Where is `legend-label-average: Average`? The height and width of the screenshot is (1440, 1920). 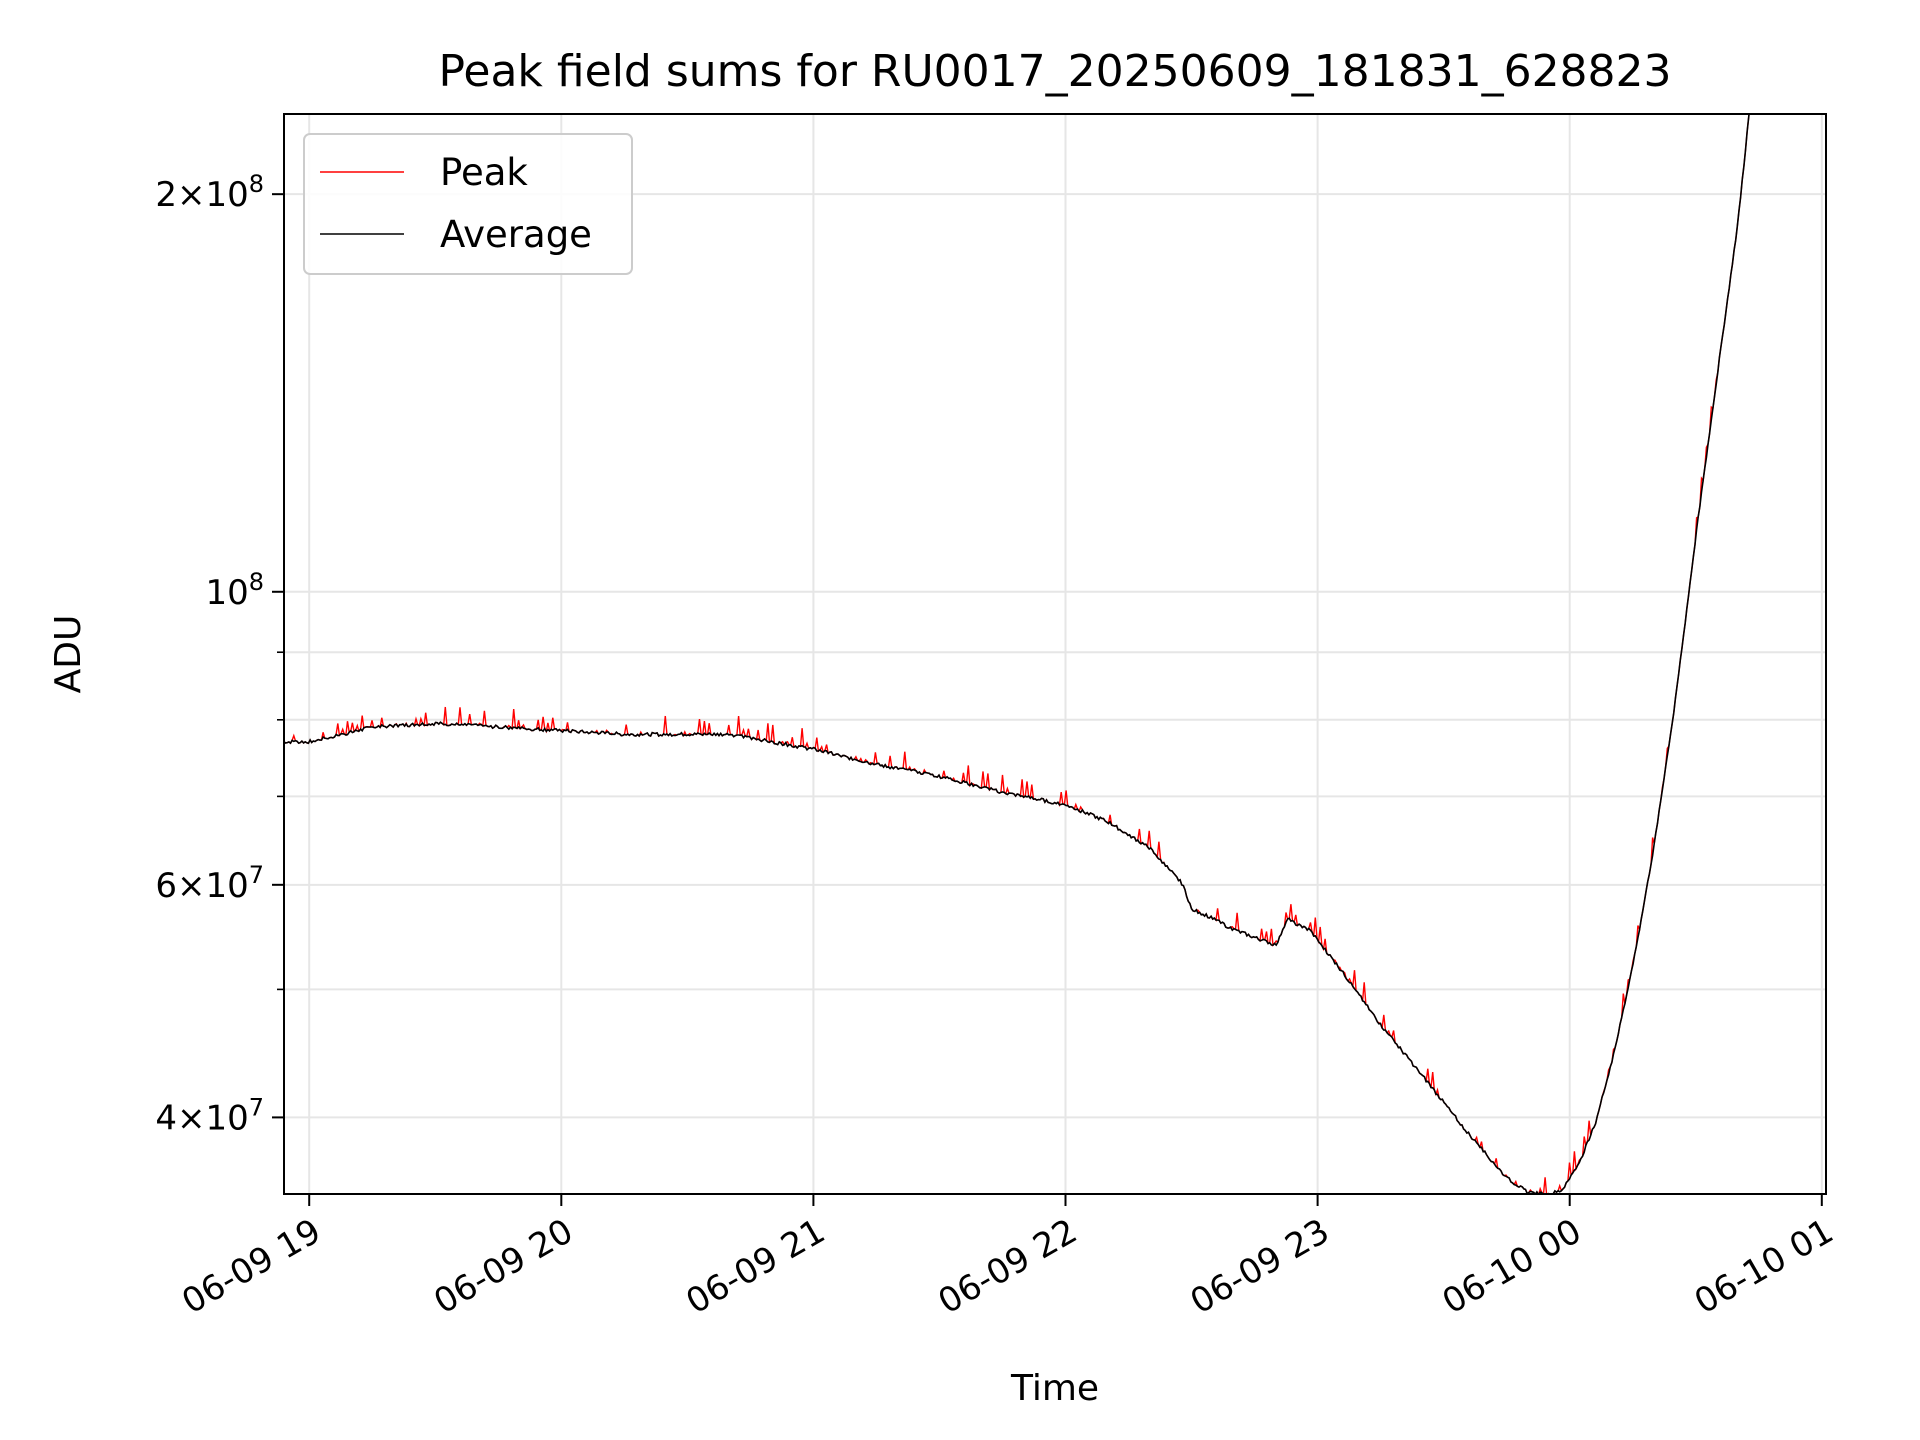
legend-label-average: Average is located at coordinates (516, 234).